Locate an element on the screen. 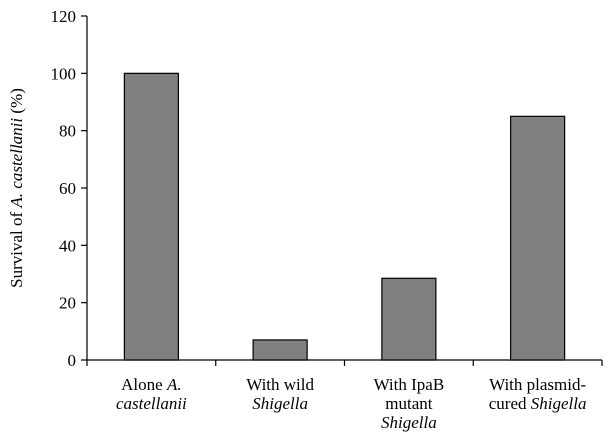 The image size is (610, 440). x-category-label: With wild Shigella is located at coordinates (280, 394).